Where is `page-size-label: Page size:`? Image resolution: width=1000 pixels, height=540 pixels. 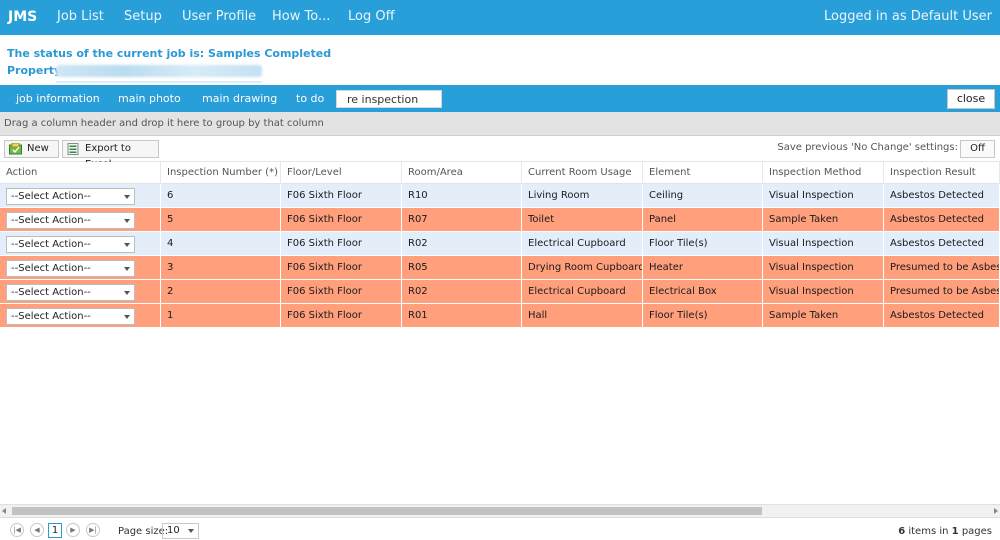
page-size-label: Page size: is located at coordinates (143, 531).